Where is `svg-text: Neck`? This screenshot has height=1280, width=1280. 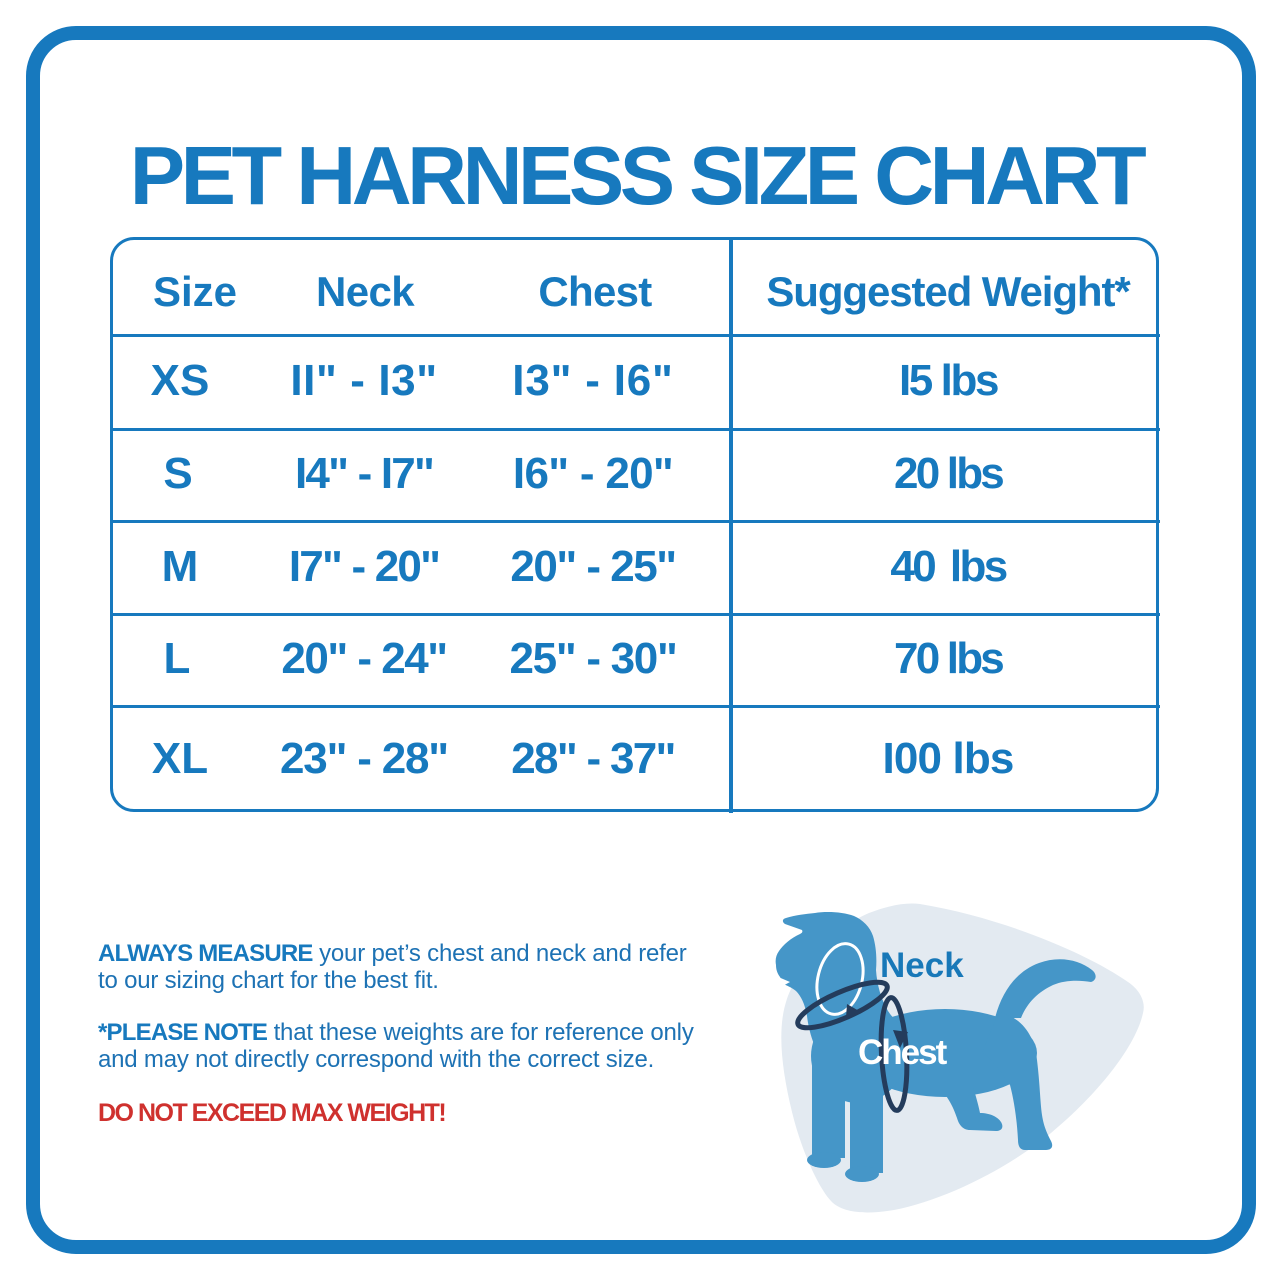 svg-text: Neck is located at coordinates (922, 965).